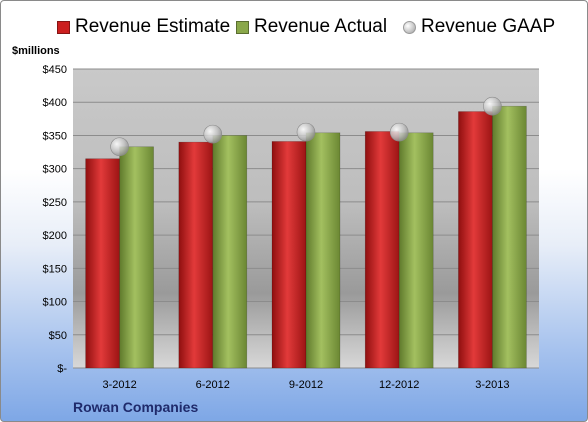 The width and height of the screenshot is (588, 422). Describe the element at coordinates (119, 385) in the screenshot. I see `x-tick-label: 3-2012` at that location.